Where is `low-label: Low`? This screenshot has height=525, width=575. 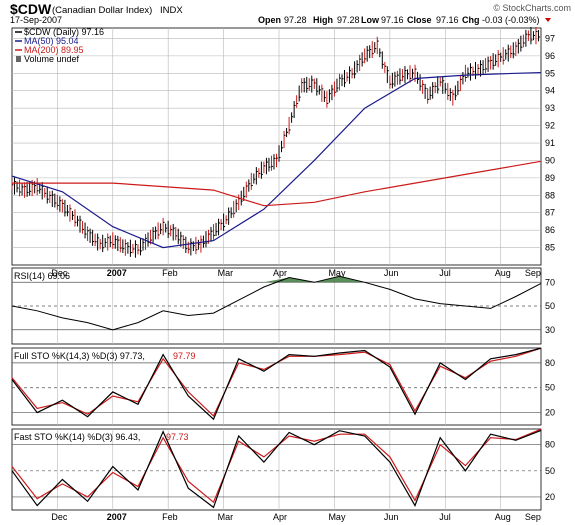 low-label: Low is located at coordinates (370, 20).